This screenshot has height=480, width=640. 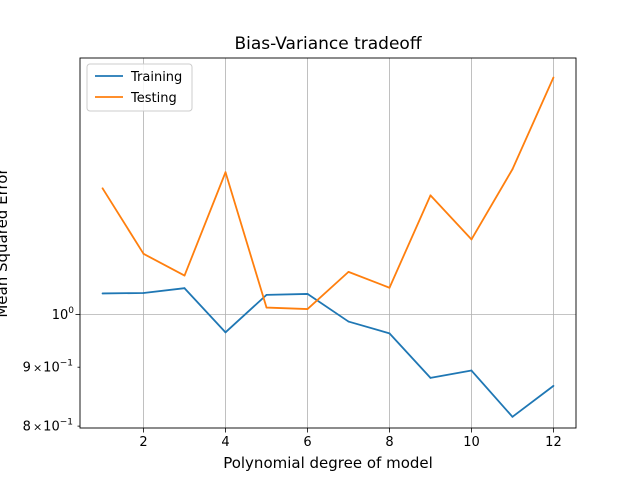 What do you see at coordinates (350, 439) in the screenshot?
I see `x-axis-ticks: 2 4 6 8 10 12` at bounding box center [350, 439].